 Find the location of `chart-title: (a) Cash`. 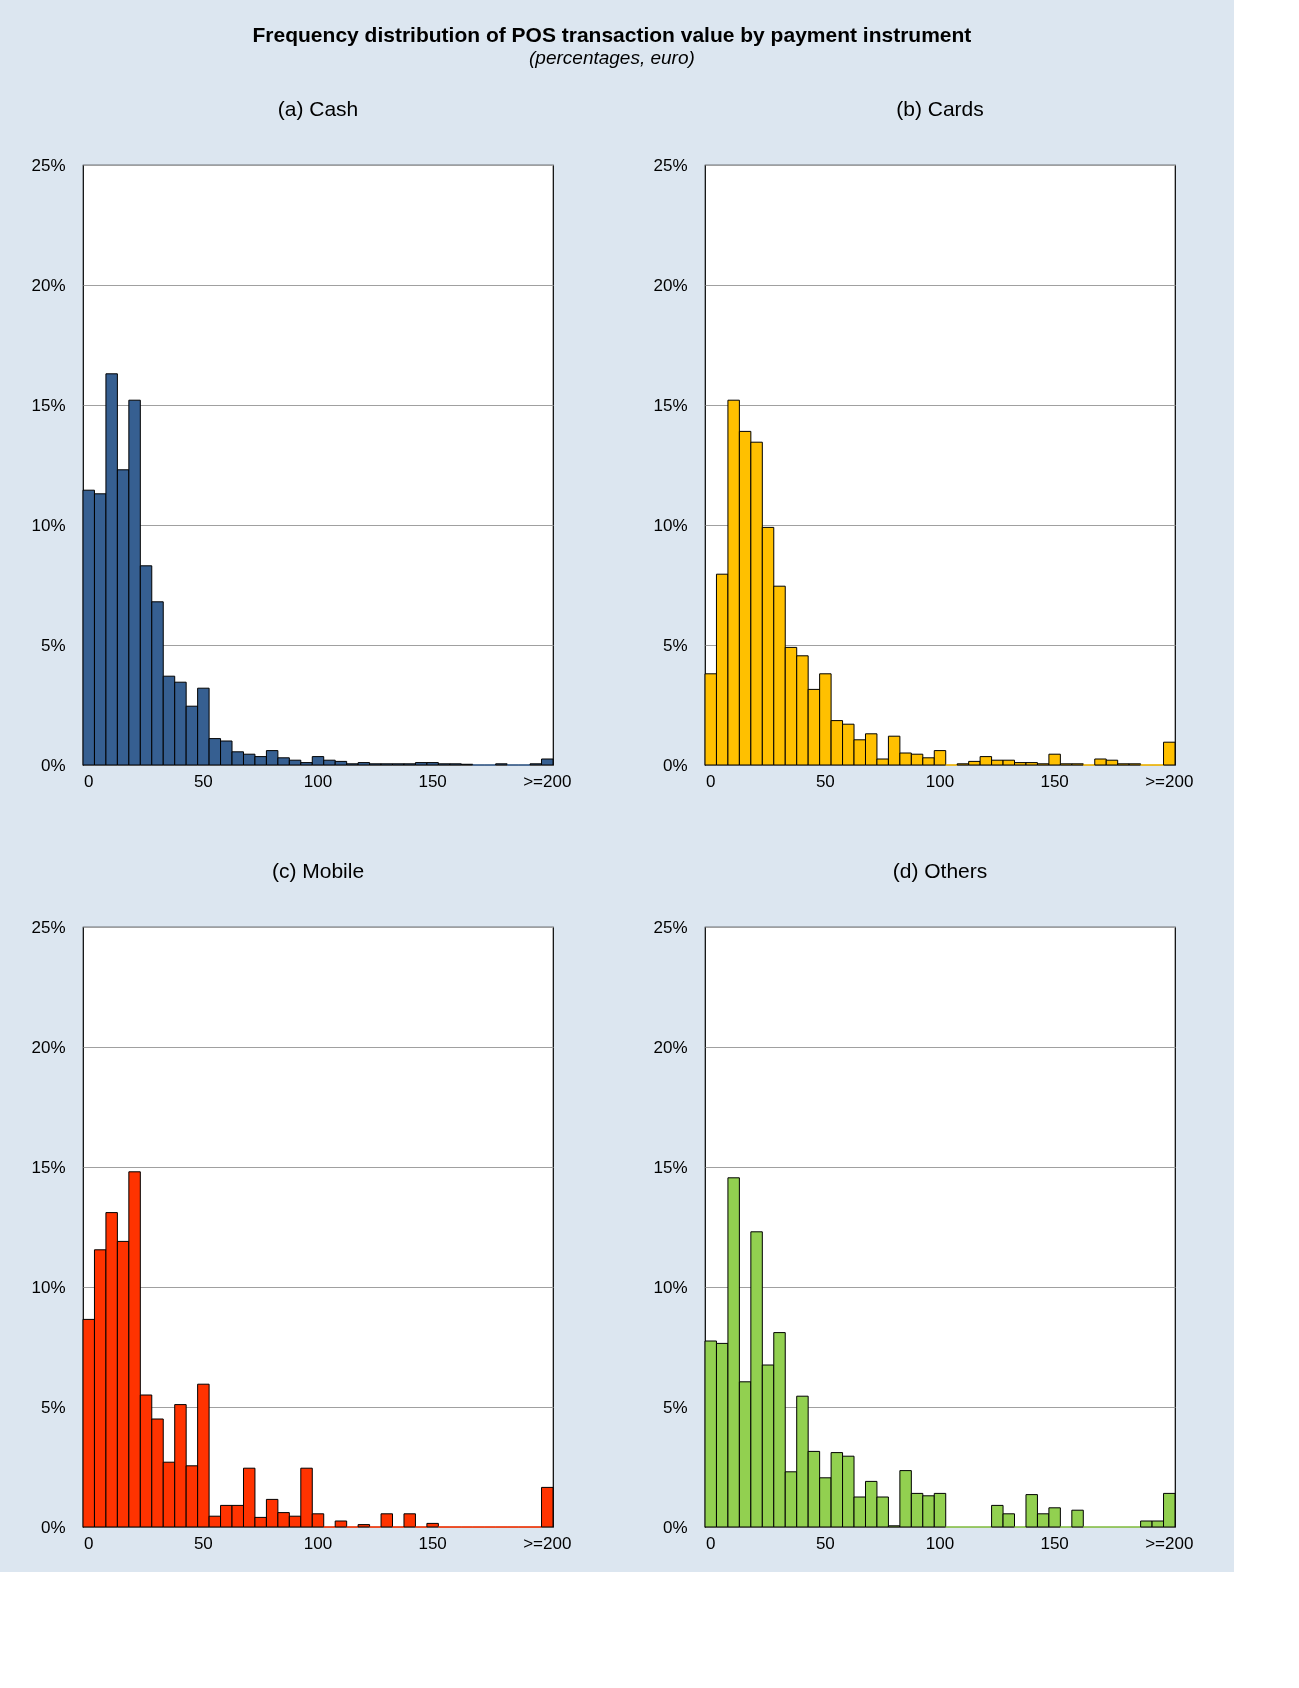

chart-title: (a) Cash is located at coordinates (318, 108).